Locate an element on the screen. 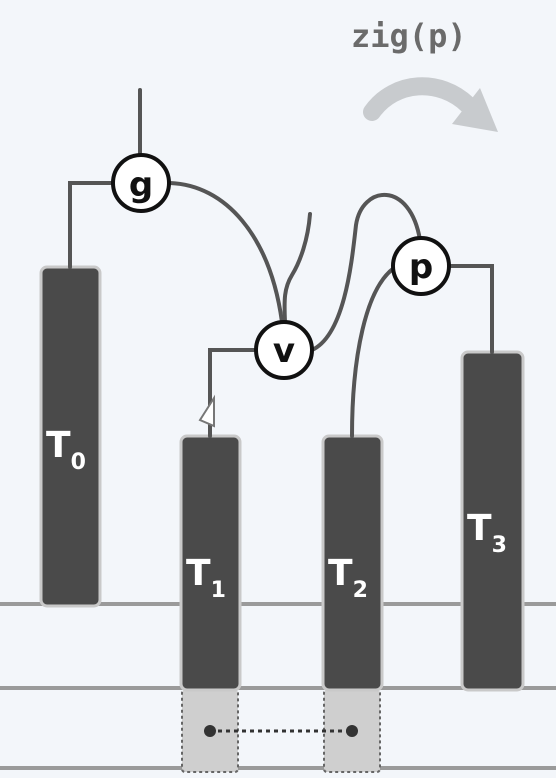 The height and width of the screenshot is (778, 556). edge-stray-branch is located at coordinates (297, 268).